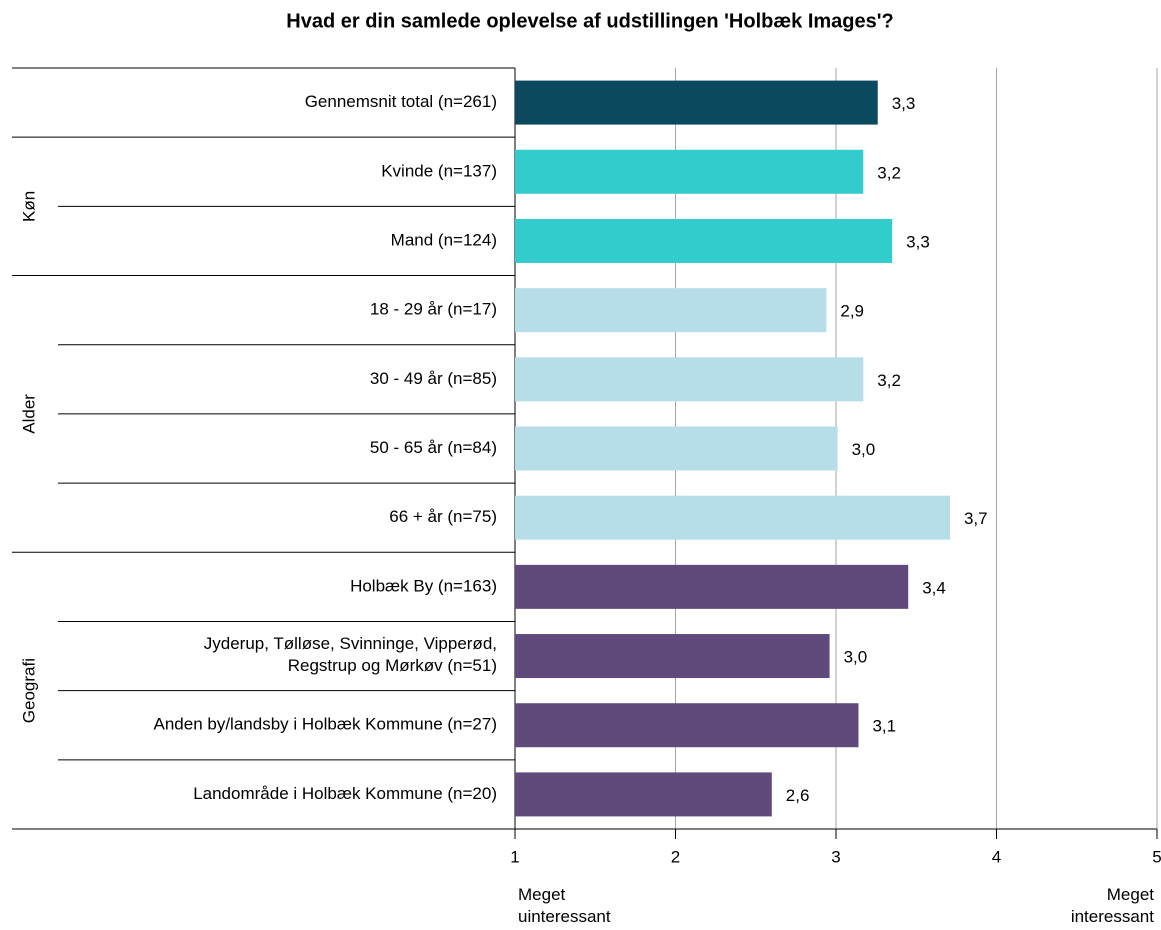 The width and height of the screenshot is (1161, 930). I want to click on x-tick-label: 1, so click(514, 856).